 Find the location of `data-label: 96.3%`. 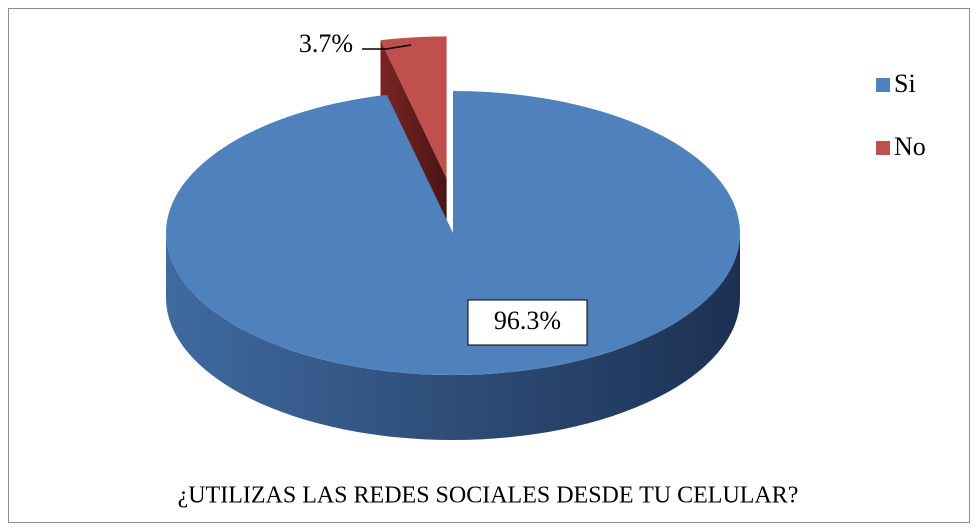

data-label: 96.3% is located at coordinates (527, 320).